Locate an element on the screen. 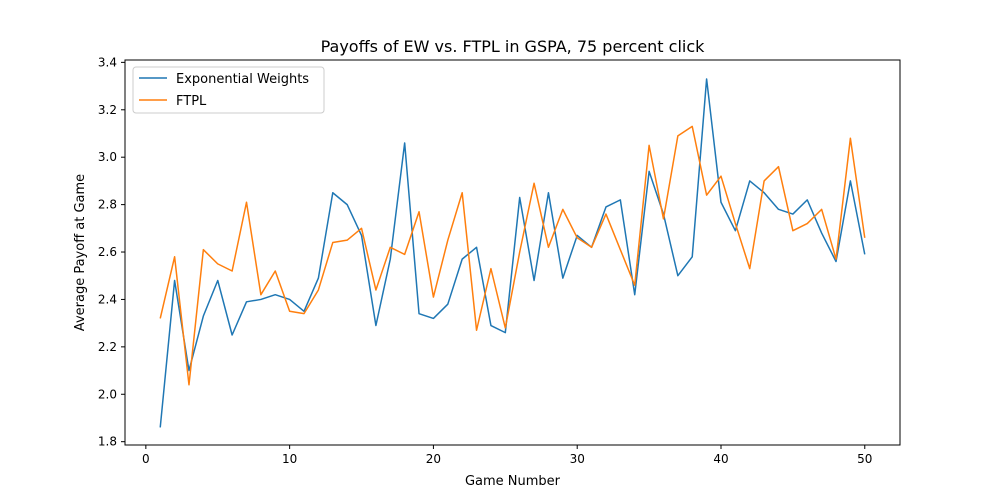 This screenshot has height=500, width=1000. y-tick-label: 2.2 is located at coordinates (107, 347).